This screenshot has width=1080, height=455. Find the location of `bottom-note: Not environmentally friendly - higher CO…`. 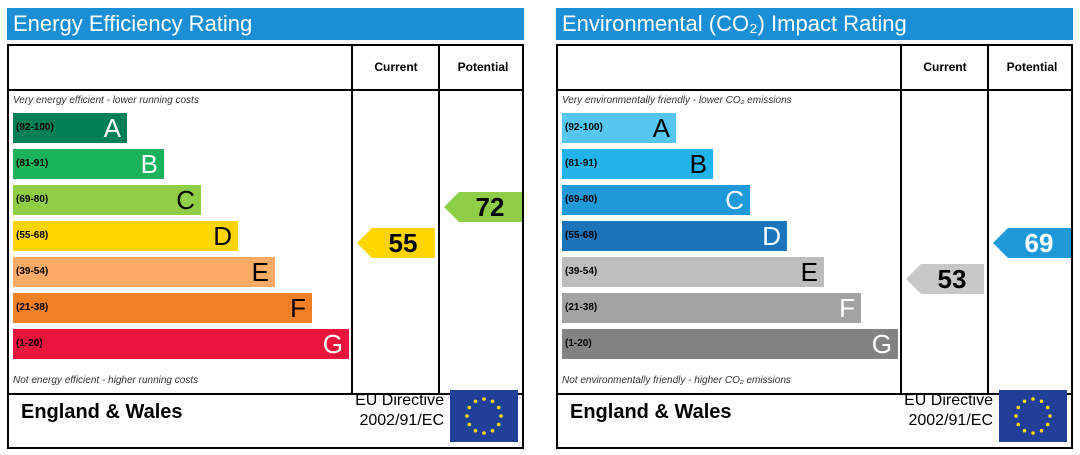

bottom-note: Not environmentally friendly - higher CO… is located at coordinates (676, 380).